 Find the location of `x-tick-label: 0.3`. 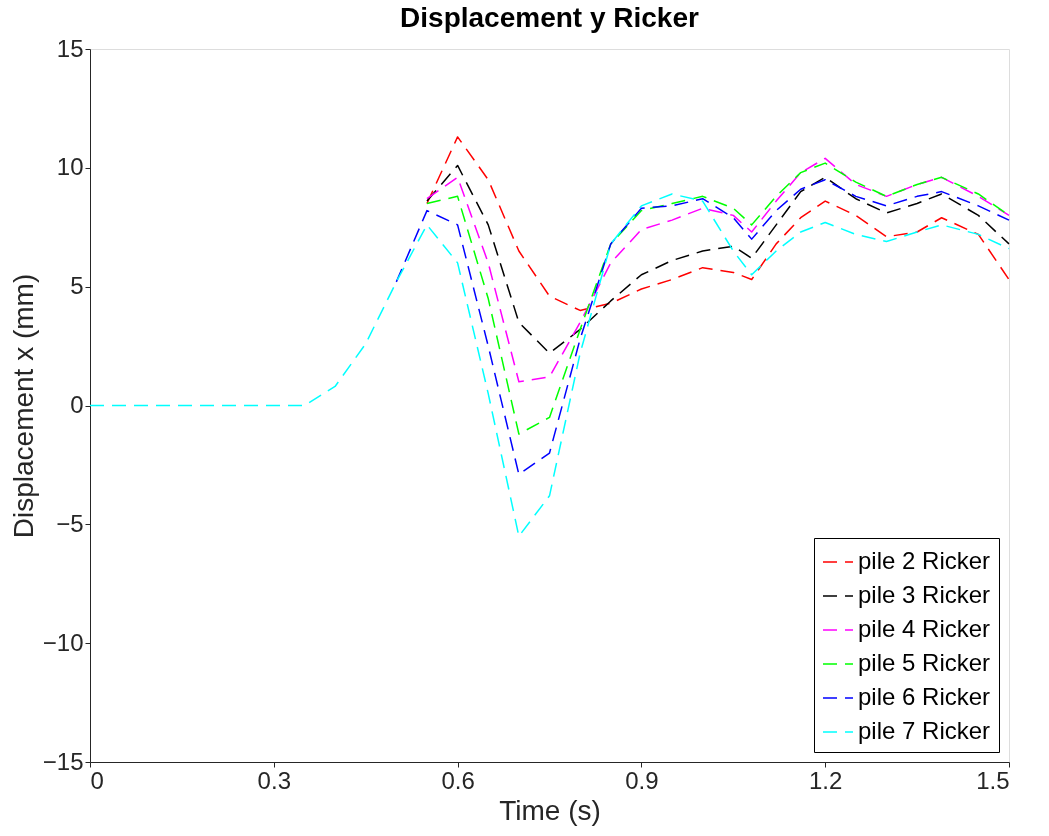

x-tick-label: 0.3 is located at coordinates (274, 780).